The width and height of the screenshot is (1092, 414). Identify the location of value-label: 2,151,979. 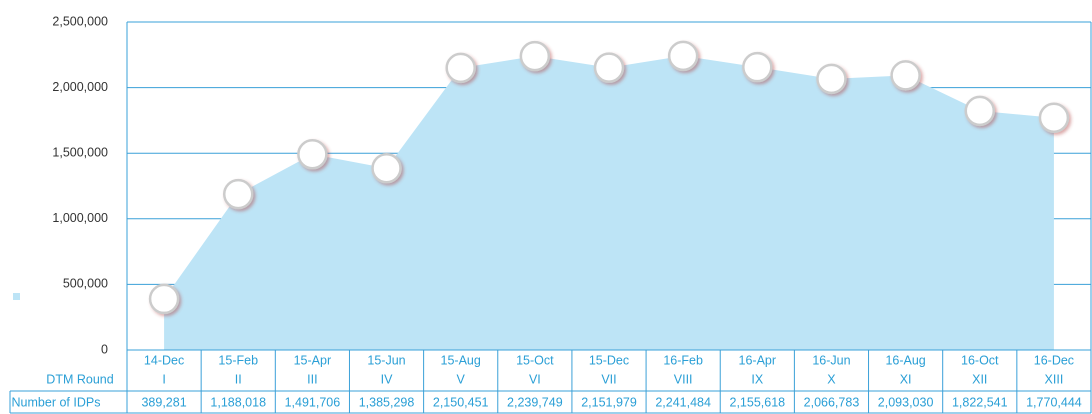
(609, 402).